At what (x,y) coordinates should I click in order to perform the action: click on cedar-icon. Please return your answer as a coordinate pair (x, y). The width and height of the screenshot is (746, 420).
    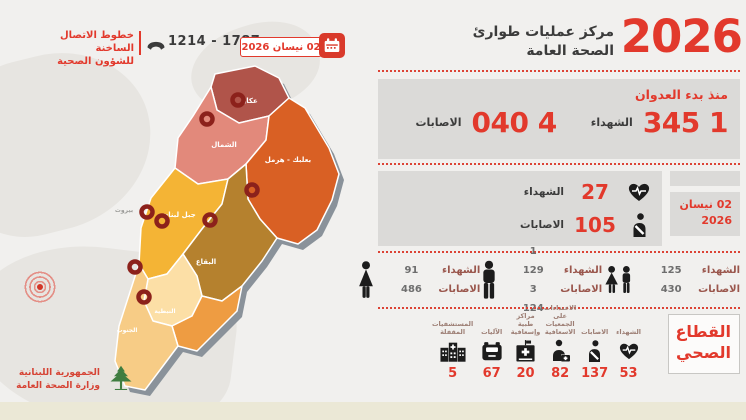
    Looking at the image, I should click on (121, 380).